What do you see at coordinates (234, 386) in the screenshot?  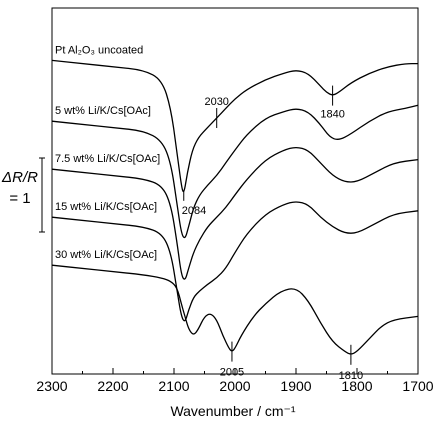 I see `x-tick-label-4: 2000` at bounding box center [234, 386].